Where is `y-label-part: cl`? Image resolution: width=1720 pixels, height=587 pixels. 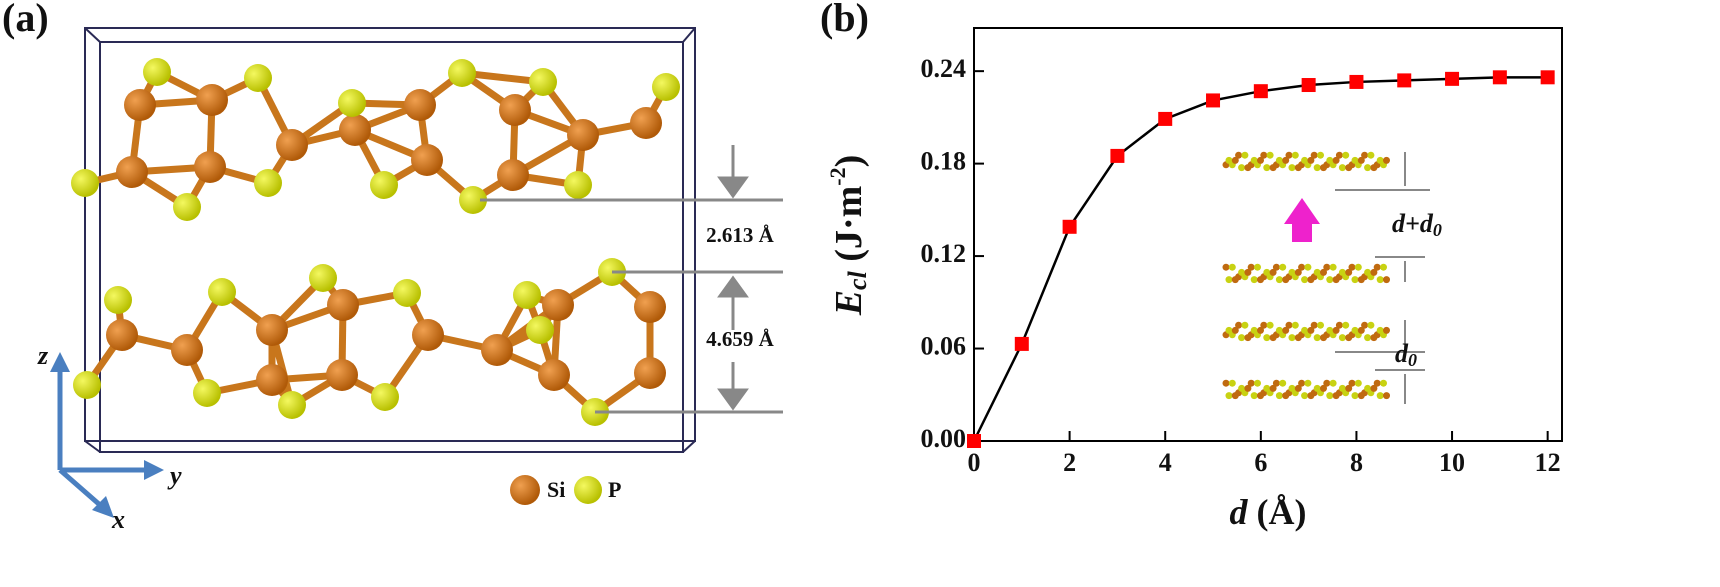
y-label-part: cl is located at coordinates (857, 280).